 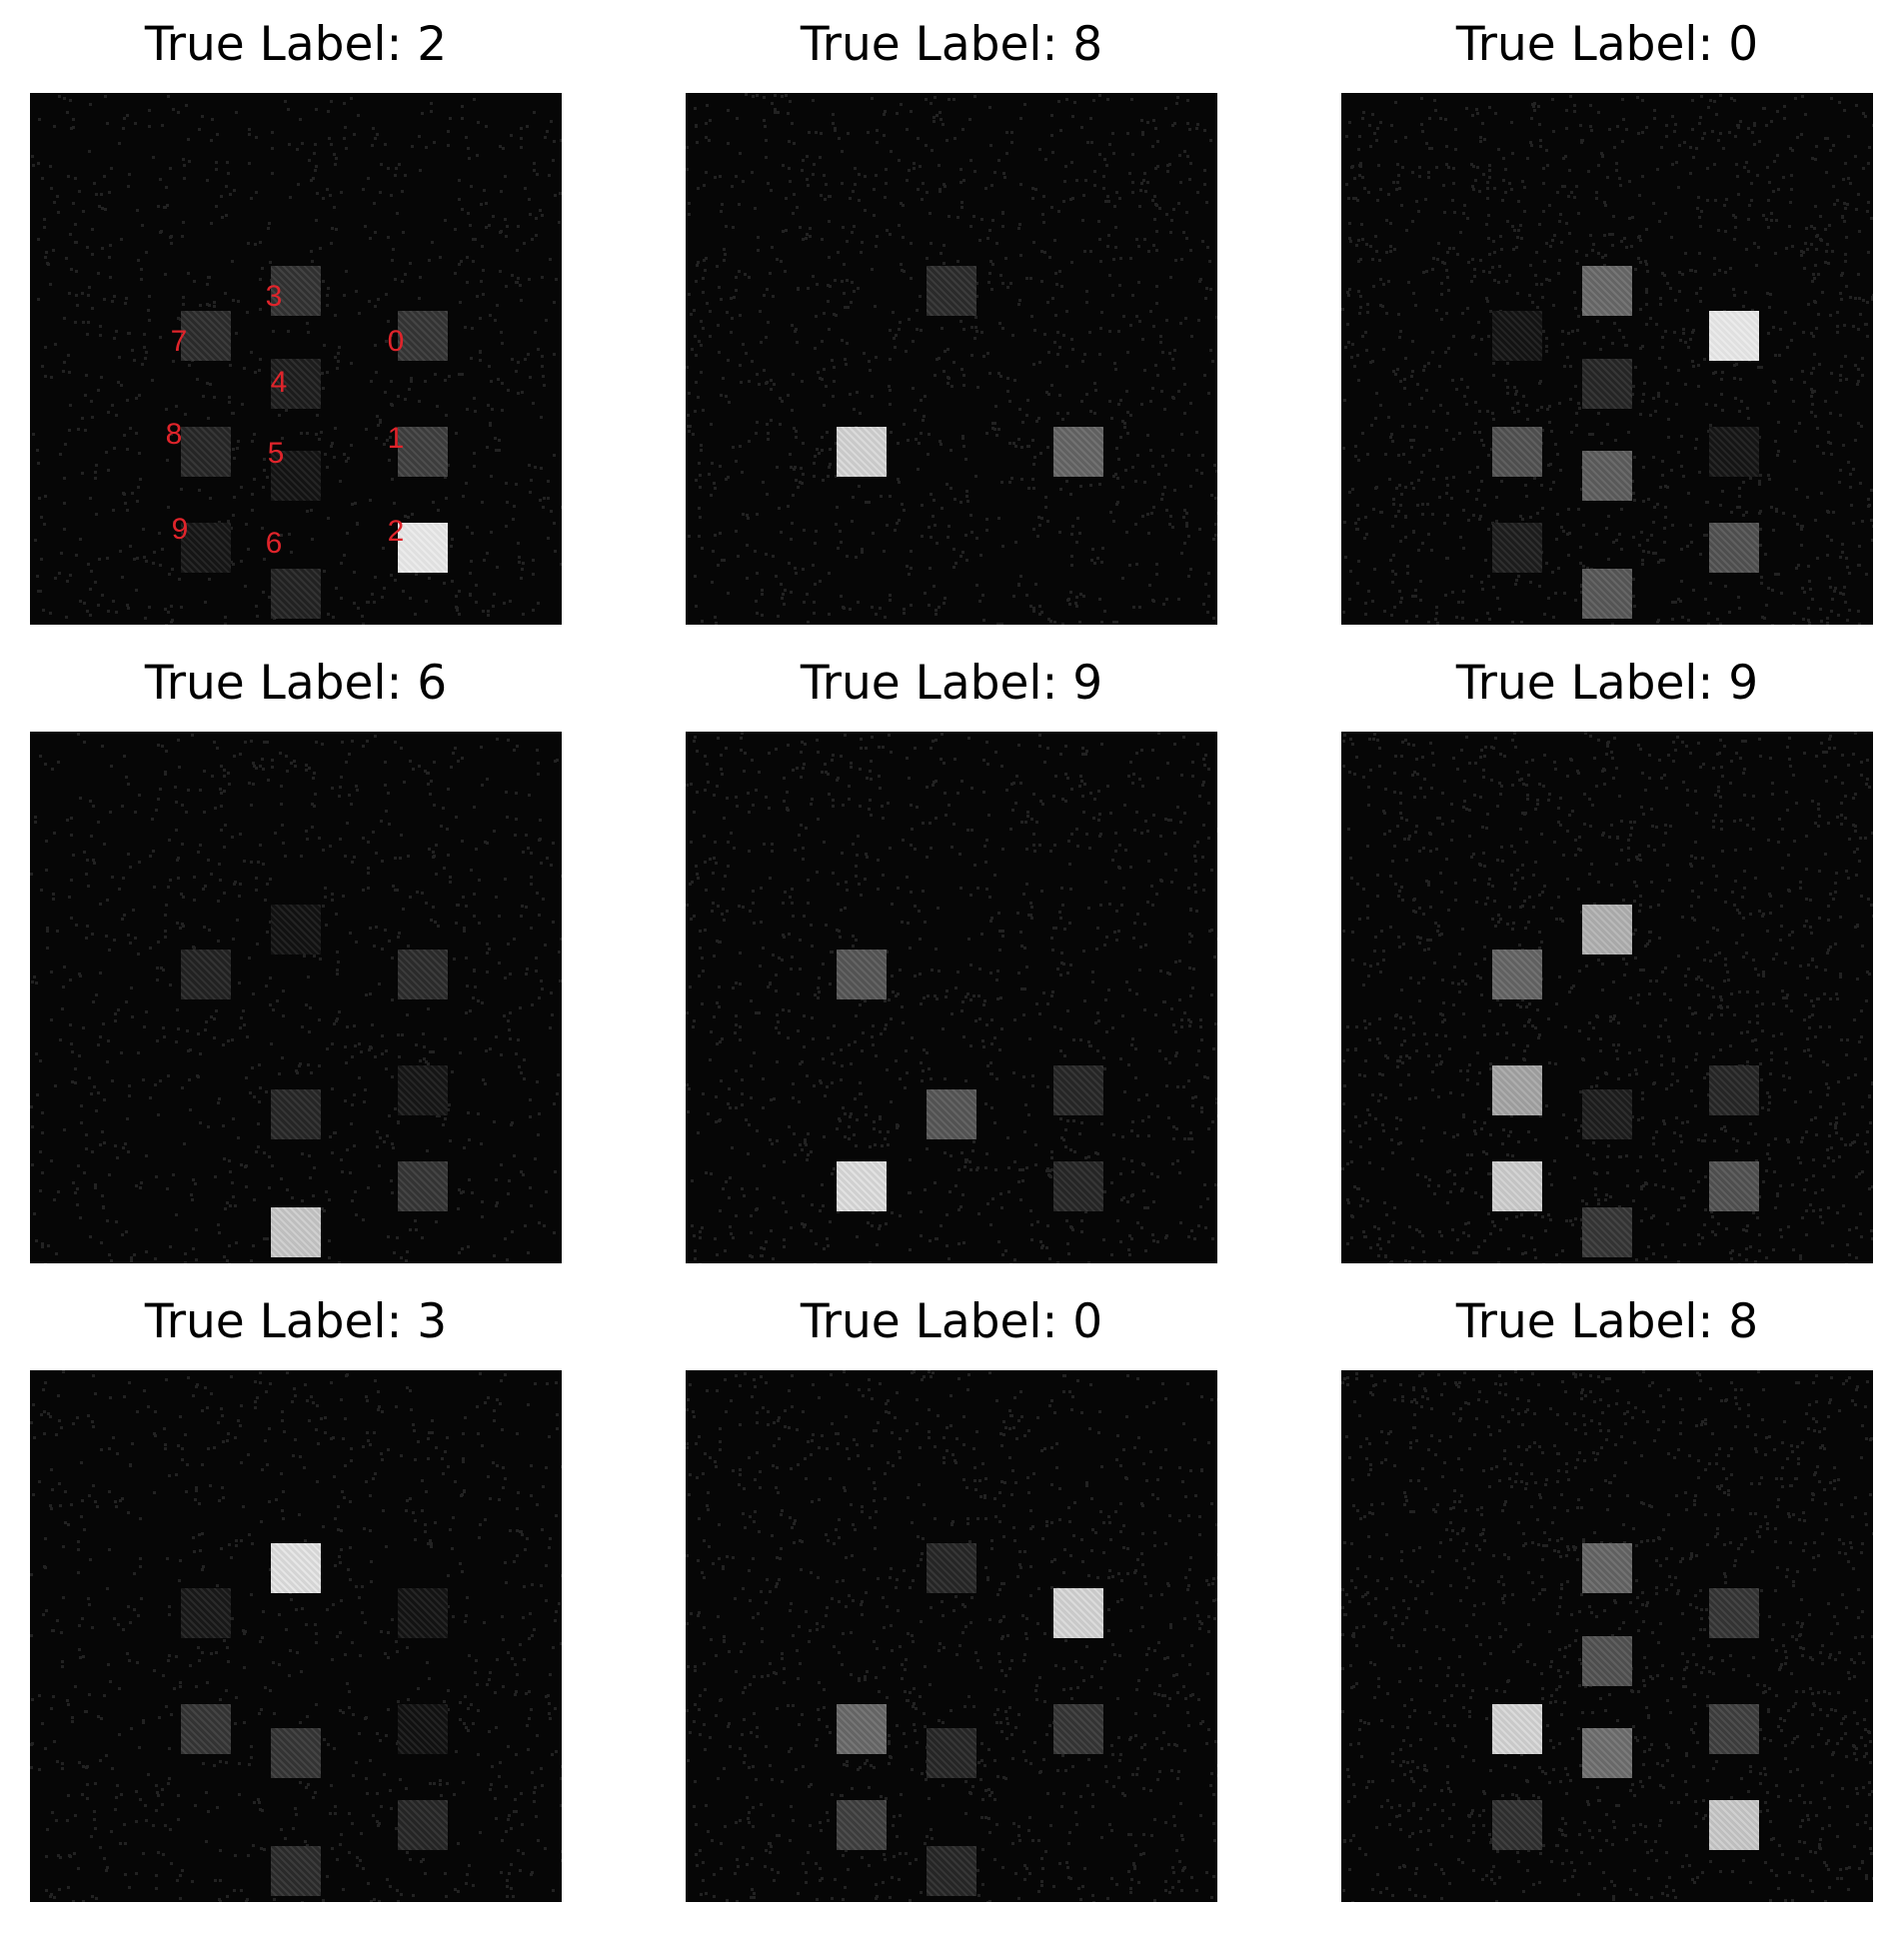 What do you see at coordinates (396, 439) in the screenshot?
I see `detector-digit-label: 1` at bounding box center [396, 439].